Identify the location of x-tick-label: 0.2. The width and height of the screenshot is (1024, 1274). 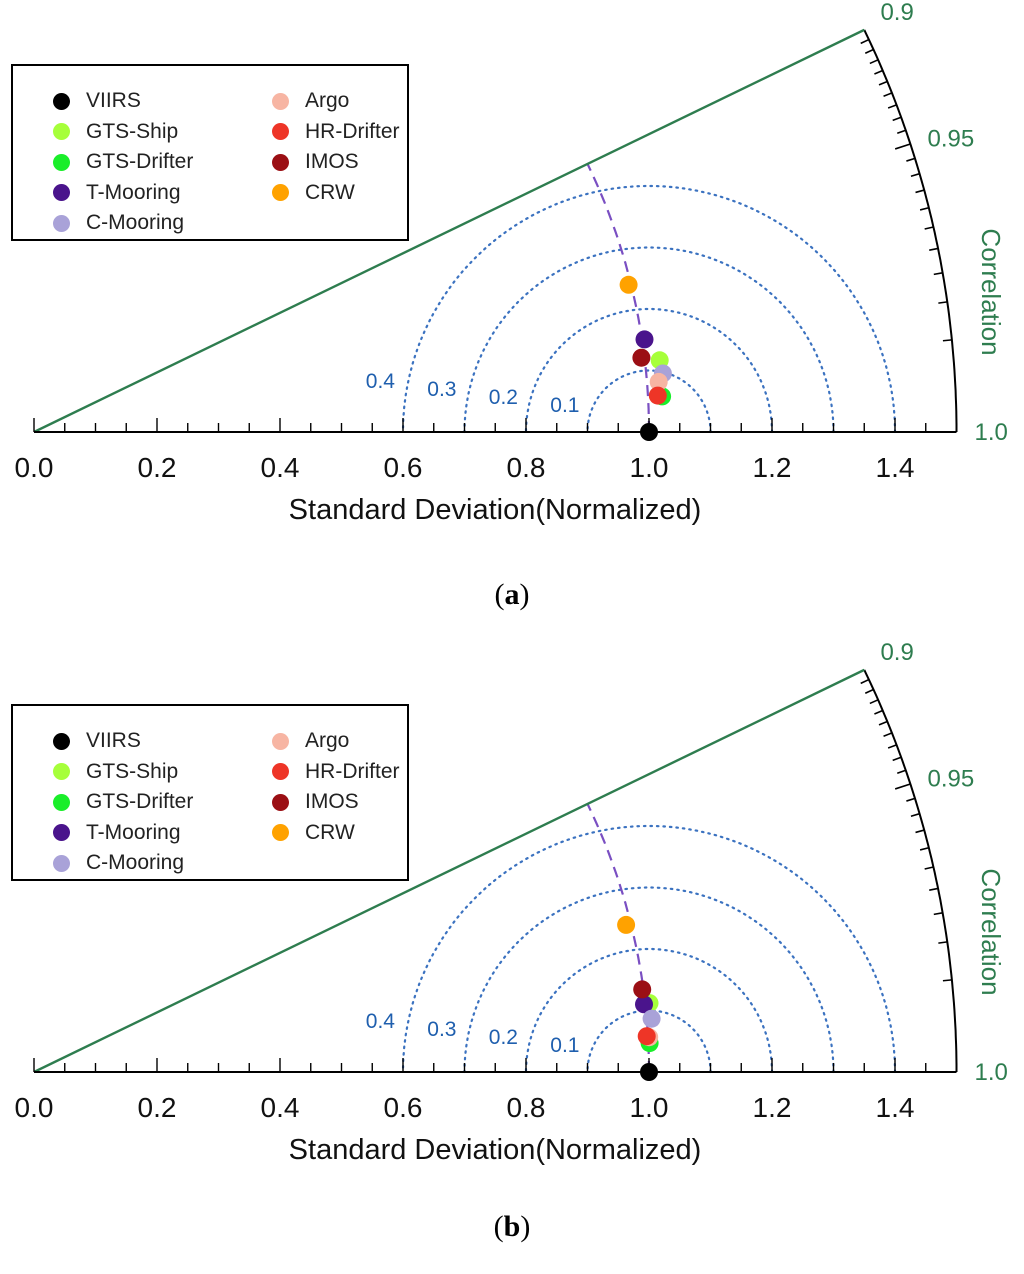
(157, 467).